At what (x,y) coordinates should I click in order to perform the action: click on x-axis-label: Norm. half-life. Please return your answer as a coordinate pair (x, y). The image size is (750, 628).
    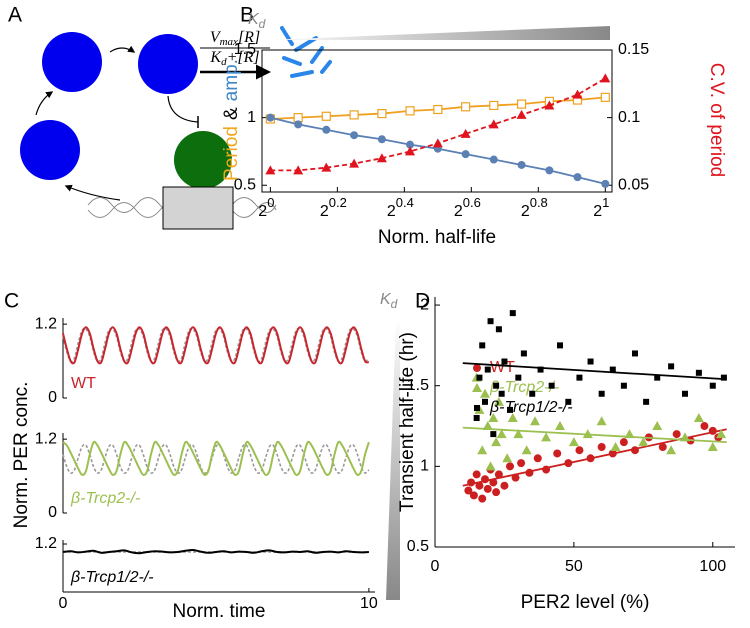
    Looking at the image, I should click on (437, 237).